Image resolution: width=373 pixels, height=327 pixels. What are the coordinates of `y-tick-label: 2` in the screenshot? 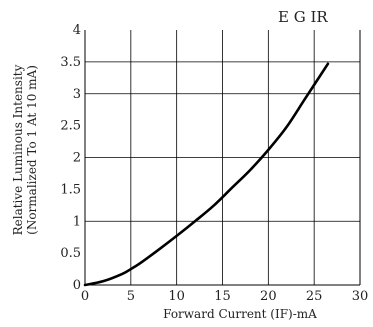 It's located at (77, 158).